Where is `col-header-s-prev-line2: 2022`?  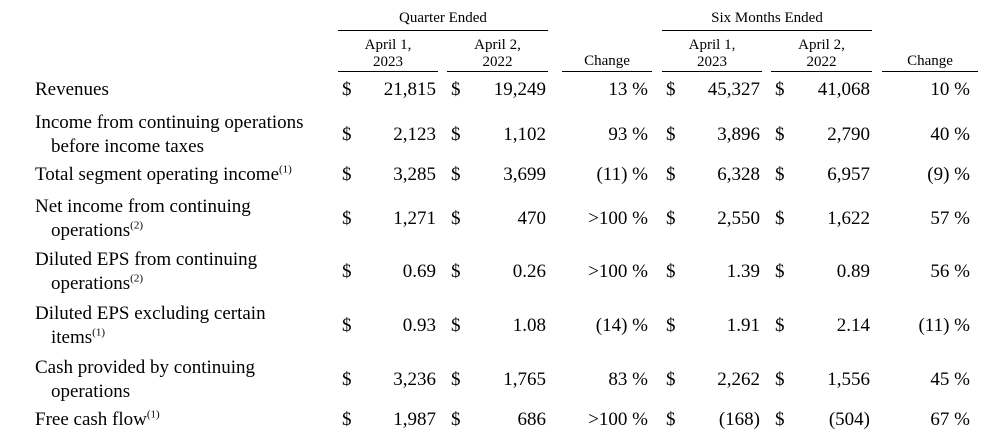
col-header-s-prev-line2: 2022 is located at coordinates (821, 62).